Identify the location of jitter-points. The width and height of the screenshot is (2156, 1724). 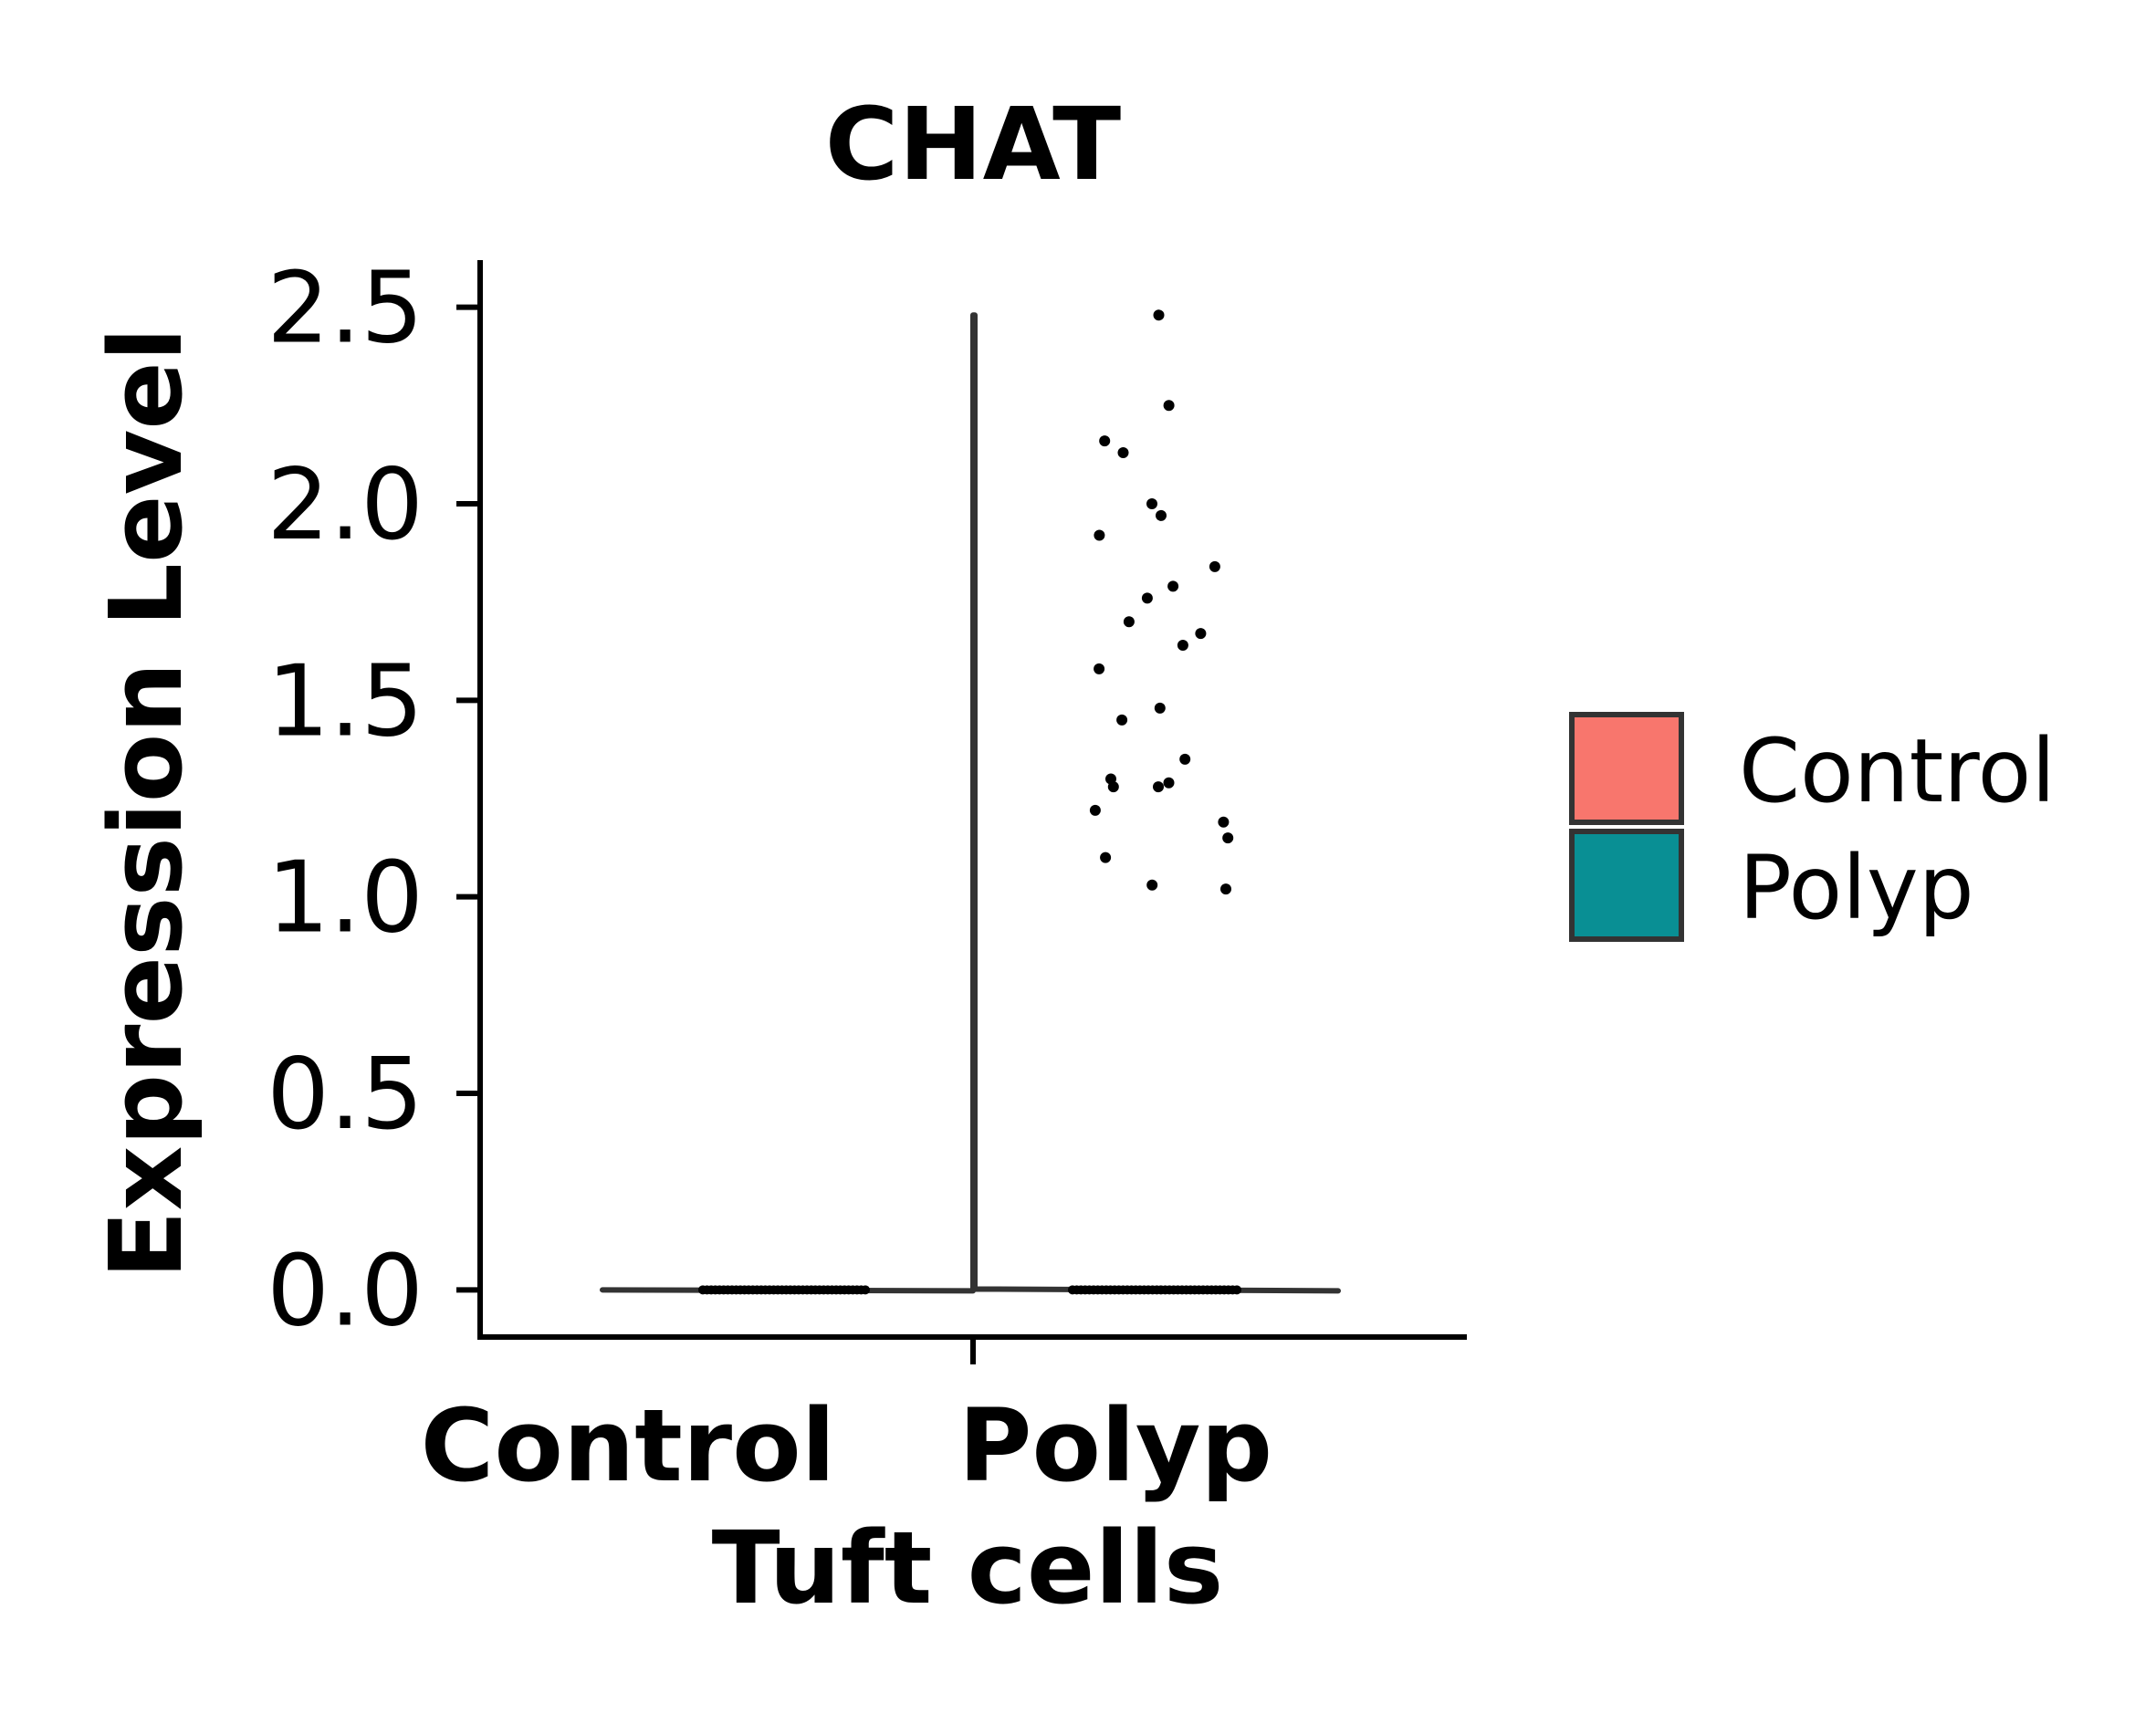
(969, 802).